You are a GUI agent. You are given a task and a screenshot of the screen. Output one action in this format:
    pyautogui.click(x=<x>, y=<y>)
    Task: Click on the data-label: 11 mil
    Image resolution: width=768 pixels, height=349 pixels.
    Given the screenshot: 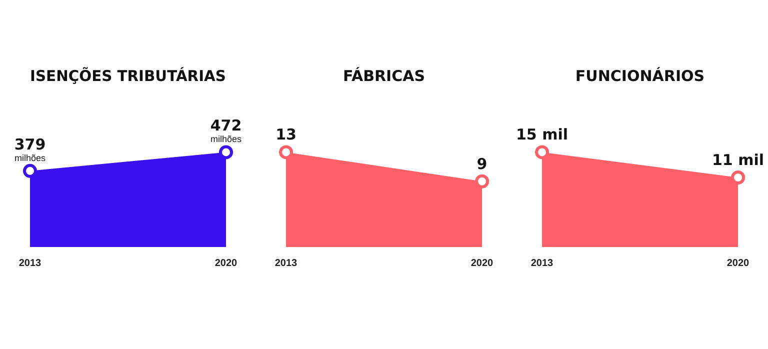 What is the action you would take?
    pyautogui.click(x=738, y=159)
    